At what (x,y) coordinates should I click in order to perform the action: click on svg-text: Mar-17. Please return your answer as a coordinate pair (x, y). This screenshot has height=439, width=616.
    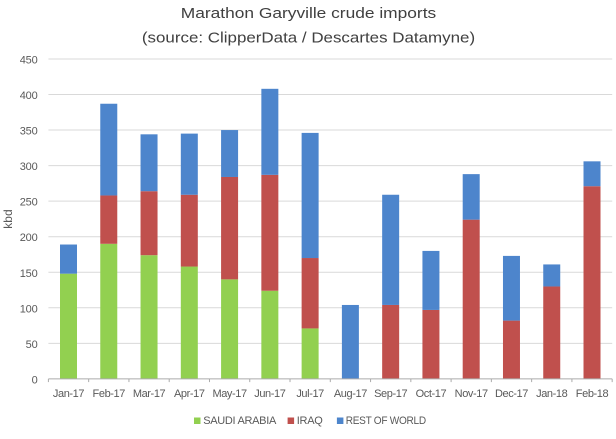
    Looking at the image, I should click on (149, 394).